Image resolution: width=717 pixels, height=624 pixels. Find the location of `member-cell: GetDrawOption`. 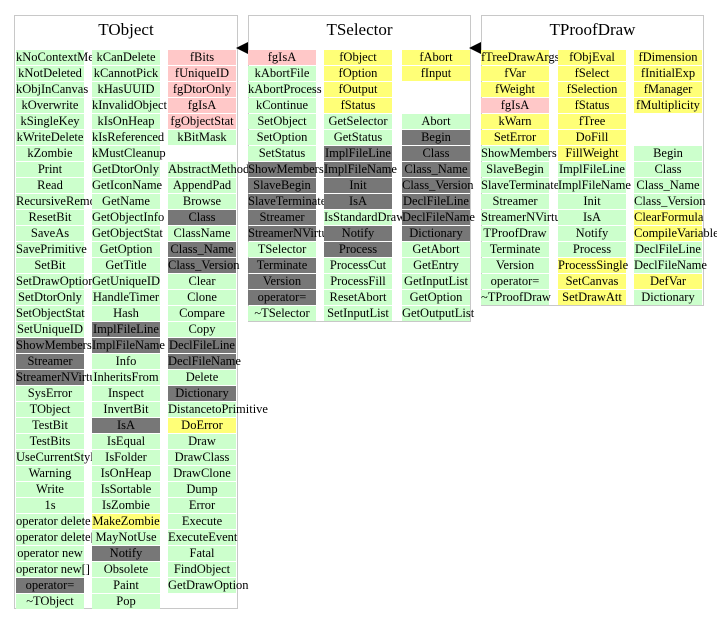

member-cell: GetDrawOption is located at coordinates (208, 585).